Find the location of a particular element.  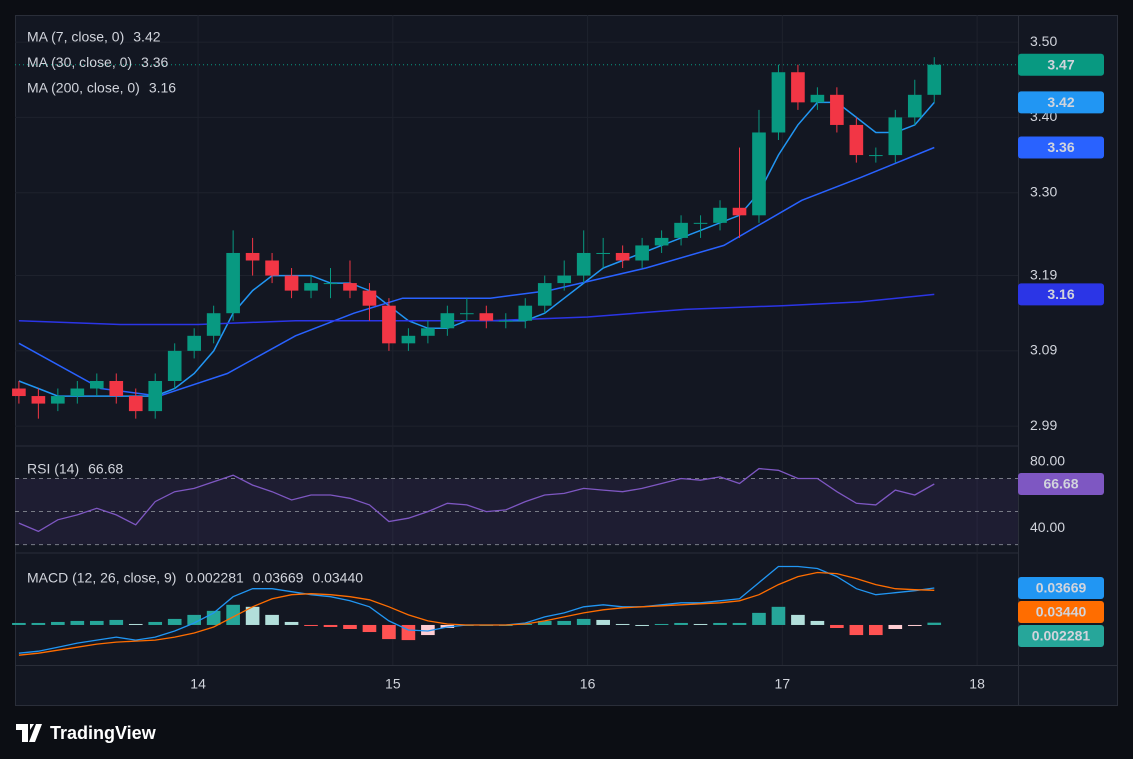

logo is located at coordinates (29, 733).